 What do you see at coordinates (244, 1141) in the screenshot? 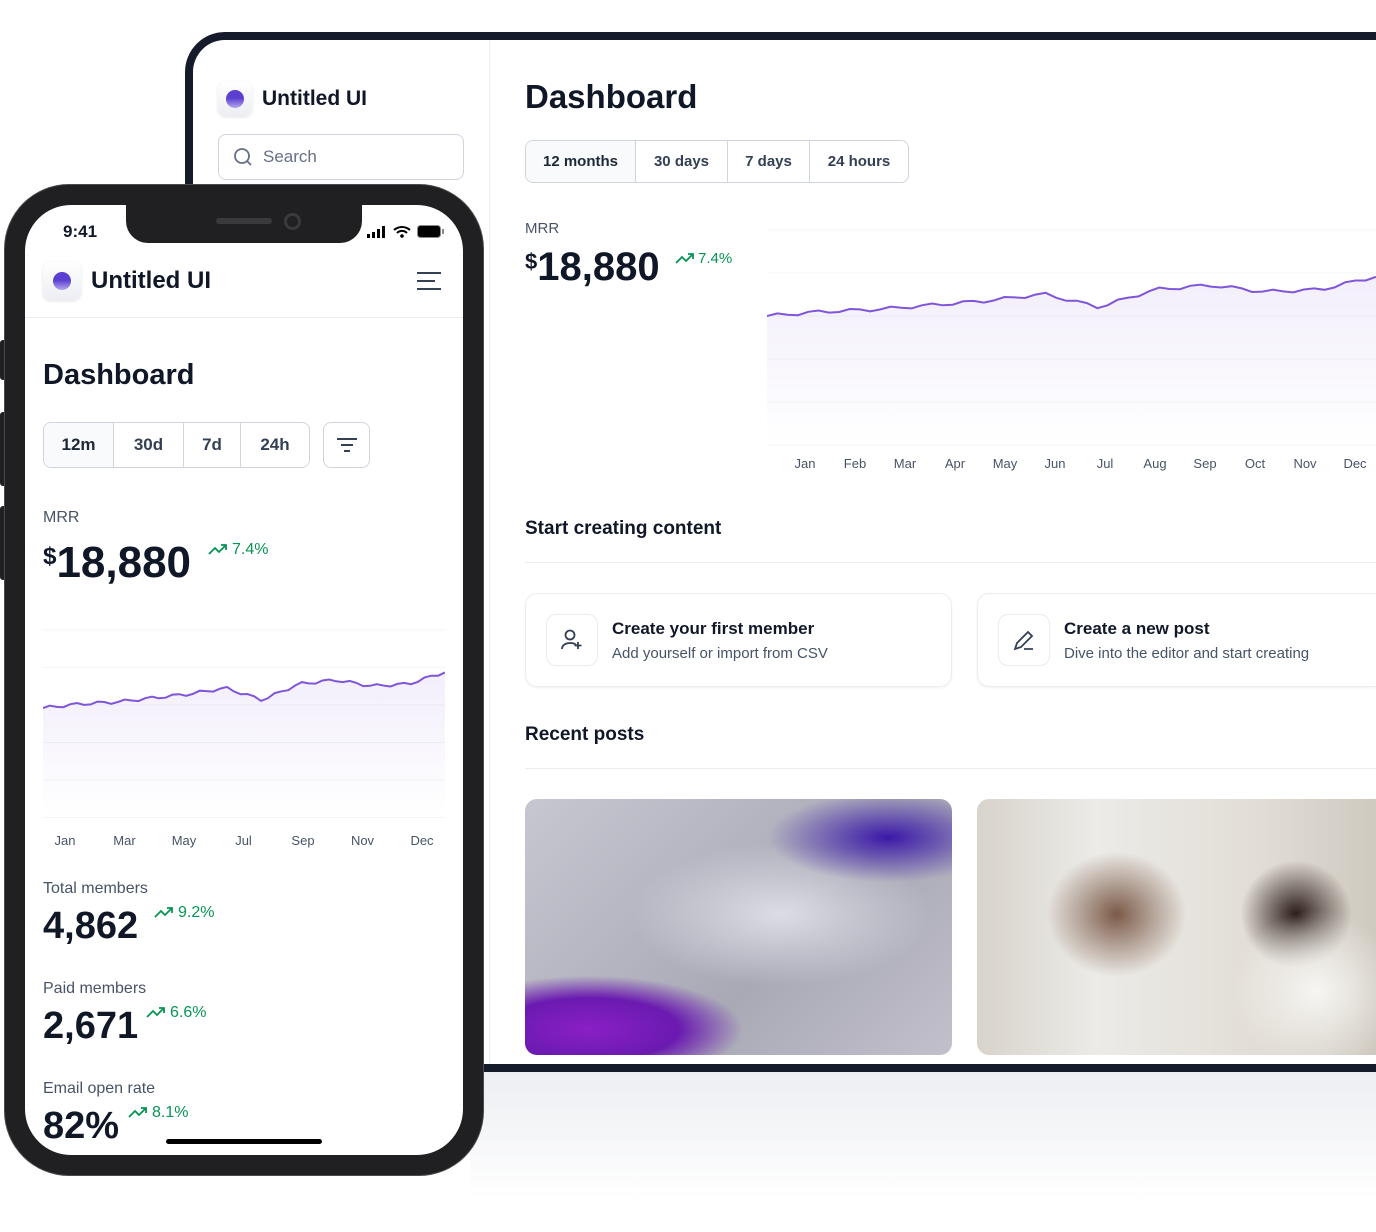
I see `home-indicator` at bounding box center [244, 1141].